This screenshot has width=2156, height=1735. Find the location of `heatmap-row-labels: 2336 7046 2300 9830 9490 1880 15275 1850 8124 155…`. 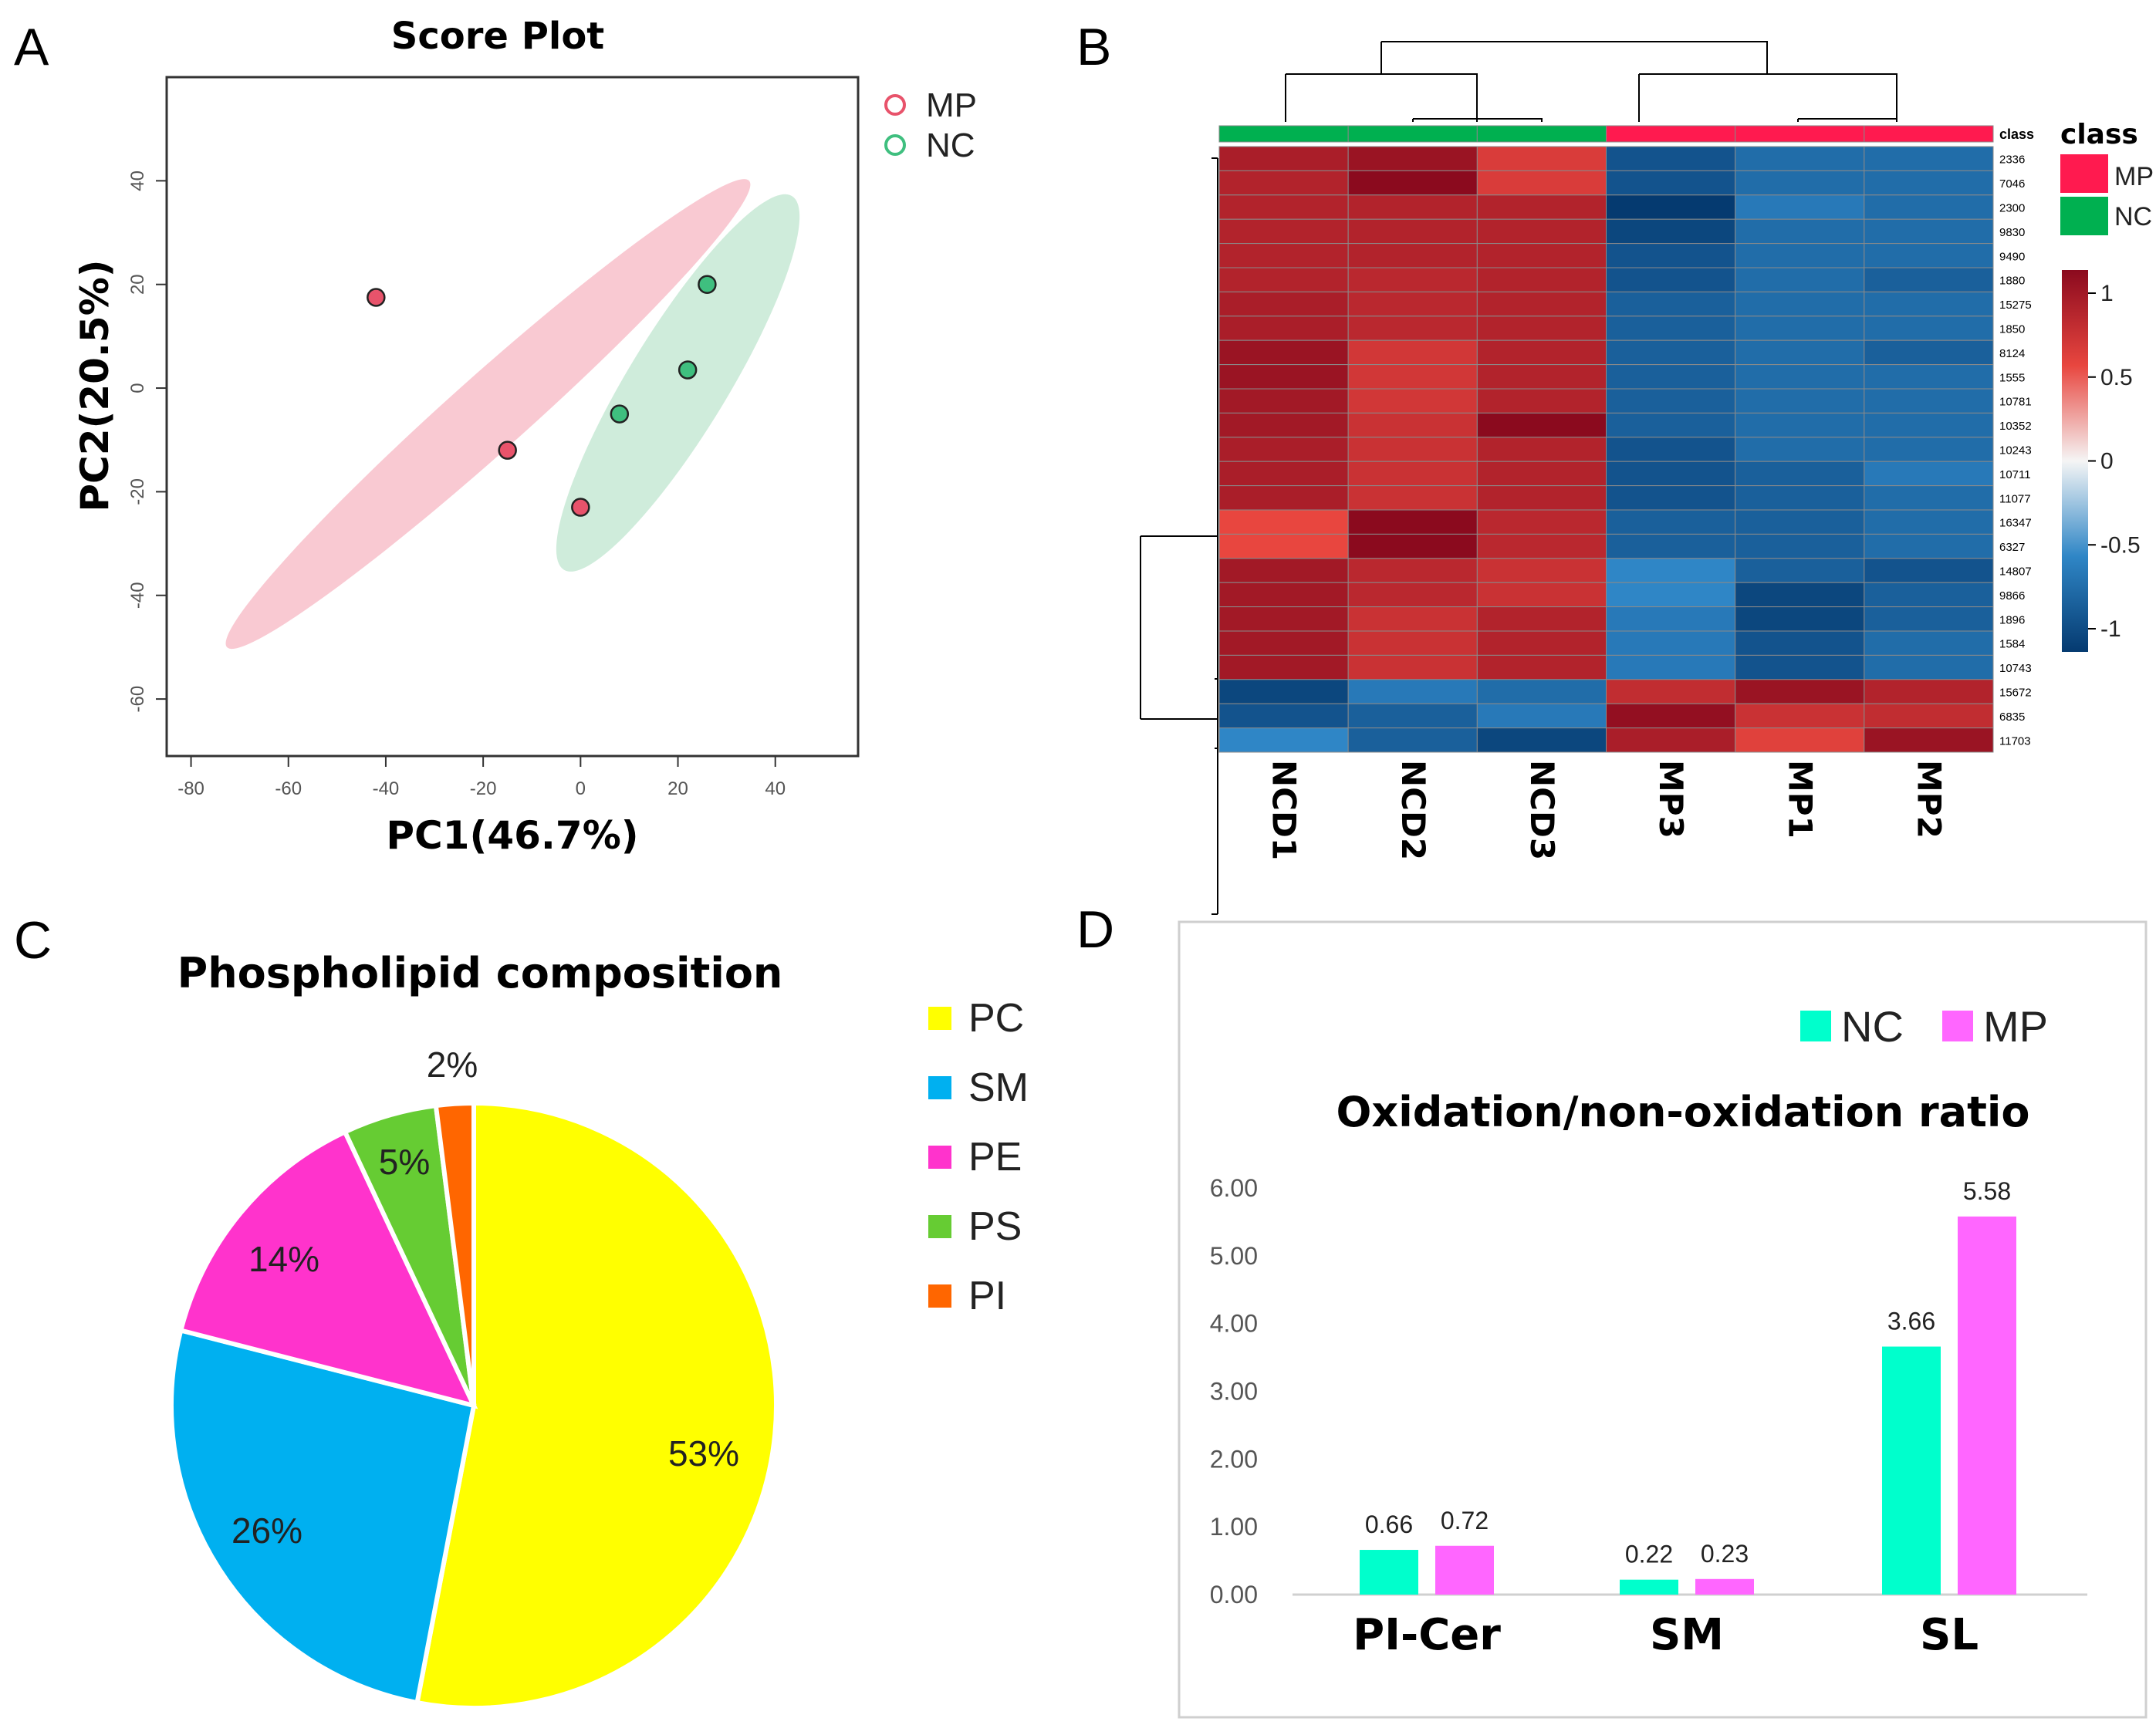

heatmap-row-labels: 2336 7046 2300 9830 9490 1880 15275 1850 8124 155… is located at coordinates (2015, 451).